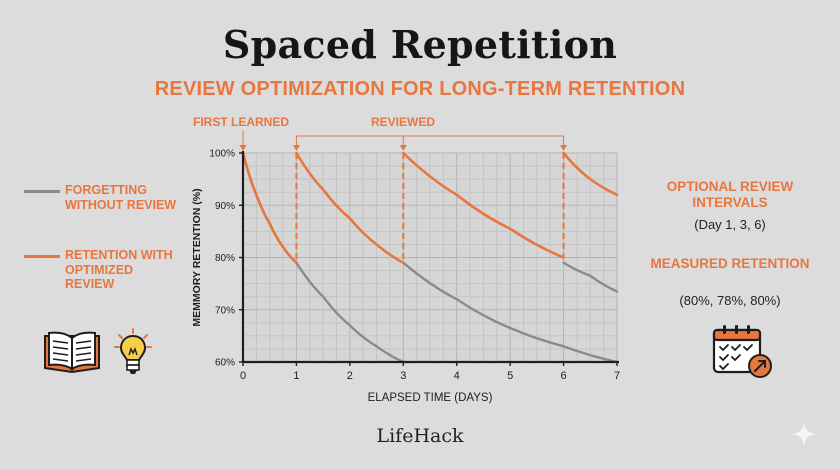 The width and height of the screenshot is (840, 469). Describe the element at coordinates (430, 398) in the screenshot. I see `x-axis-label: ELAPSED TIME (DAYS)` at that location.